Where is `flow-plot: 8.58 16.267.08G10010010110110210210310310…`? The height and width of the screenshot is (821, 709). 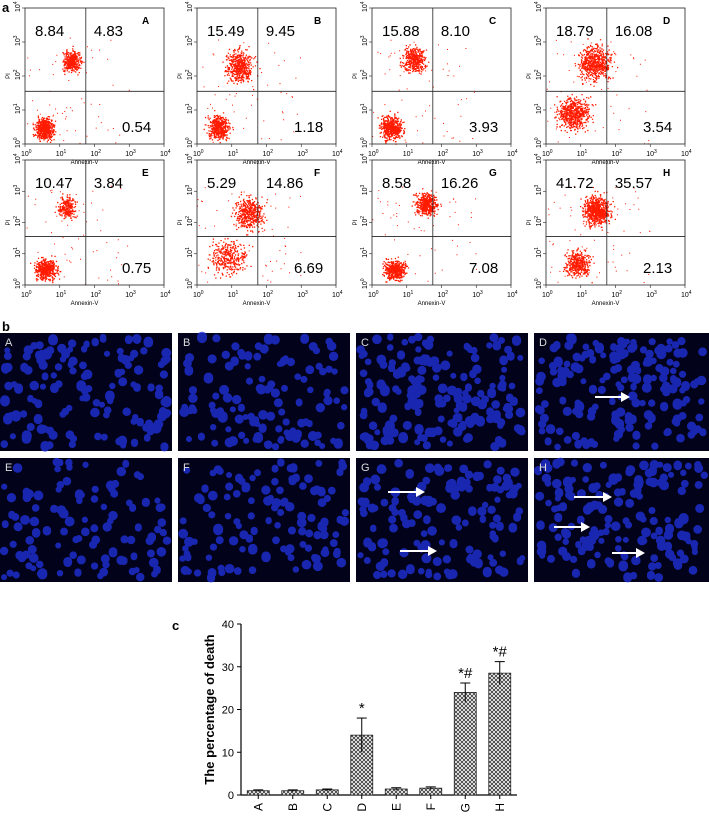
flow-plot: 8.58 16.267.08G10010010110110210210310310… is located at coordinates (435, 230).